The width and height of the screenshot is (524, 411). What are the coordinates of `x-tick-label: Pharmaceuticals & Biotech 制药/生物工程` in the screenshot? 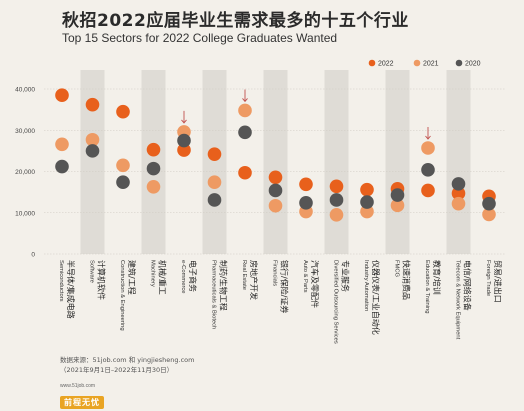 It's located at (220, 294).